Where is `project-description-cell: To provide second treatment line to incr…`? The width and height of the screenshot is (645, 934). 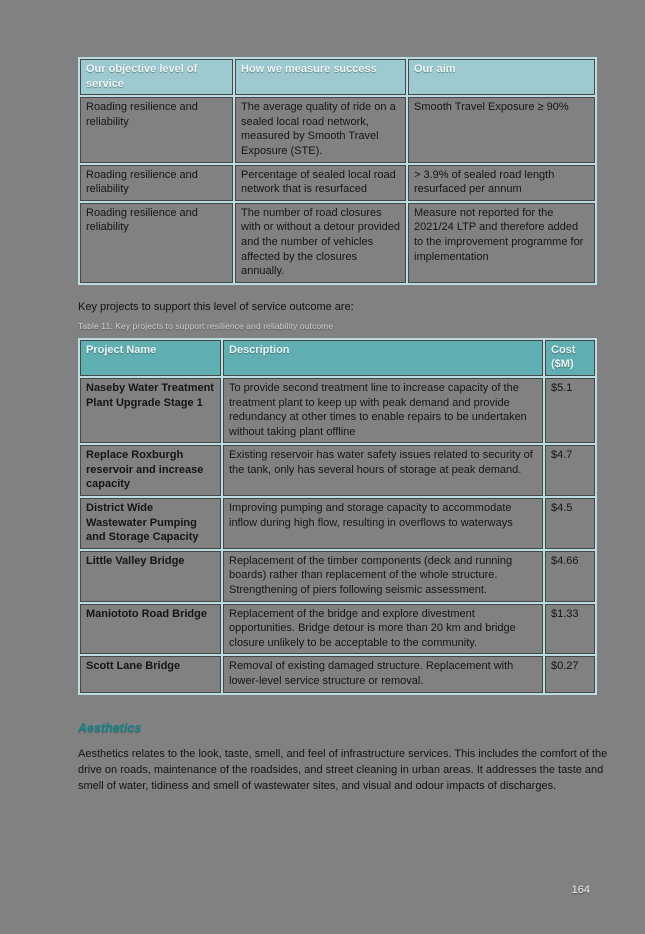
project-description-cell: To provide second treatment line to incr… is located at coordinates (383, 410).